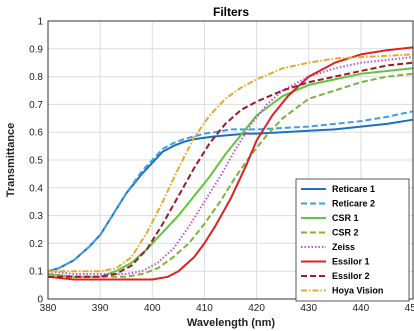 Image resolution: width=414 pixels, height=331 pixels. What do you see at coordinates (351, 262) in the screenshot?
I see `legend-label: Essilor 1` at bounding box center [351, 262].